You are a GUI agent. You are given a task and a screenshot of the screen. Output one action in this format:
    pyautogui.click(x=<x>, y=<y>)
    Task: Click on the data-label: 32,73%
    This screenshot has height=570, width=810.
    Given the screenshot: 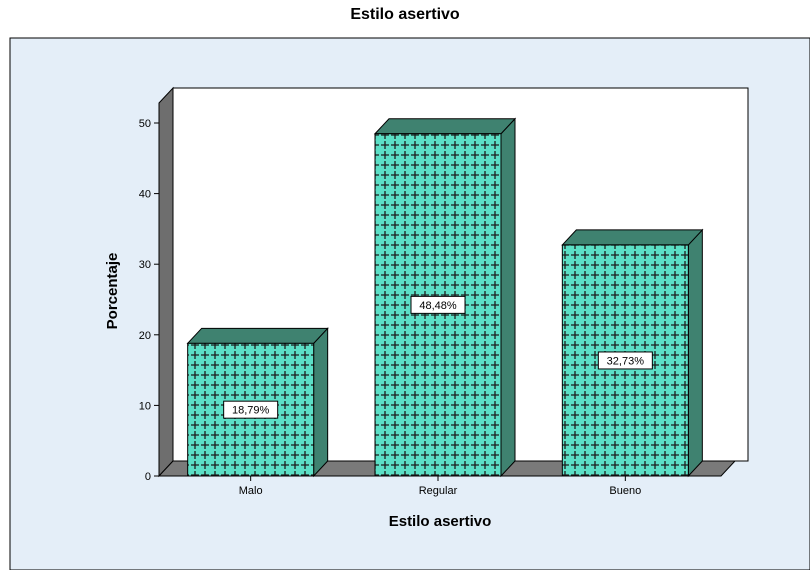 What is the action you would take?
    pyautogui.click(x=626, y=361)
    